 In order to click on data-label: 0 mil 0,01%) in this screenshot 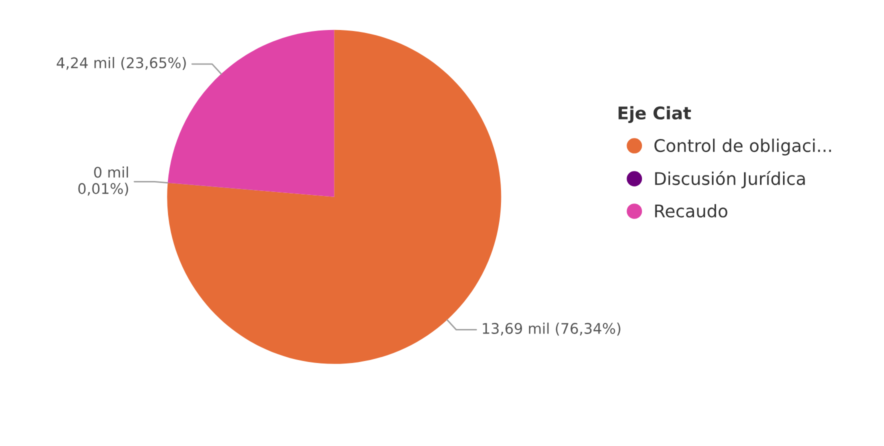, I will do `click(103, 181)`.